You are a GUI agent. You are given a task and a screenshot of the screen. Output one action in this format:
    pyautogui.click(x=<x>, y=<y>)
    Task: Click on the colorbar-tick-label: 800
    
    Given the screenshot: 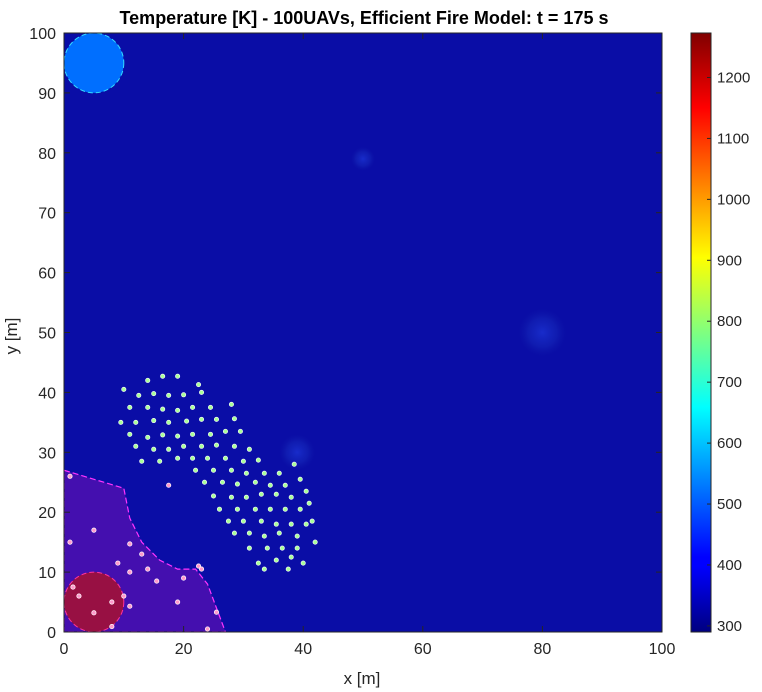 What is the action you would take?
    pyautogui.click(x=729, y=321)
    